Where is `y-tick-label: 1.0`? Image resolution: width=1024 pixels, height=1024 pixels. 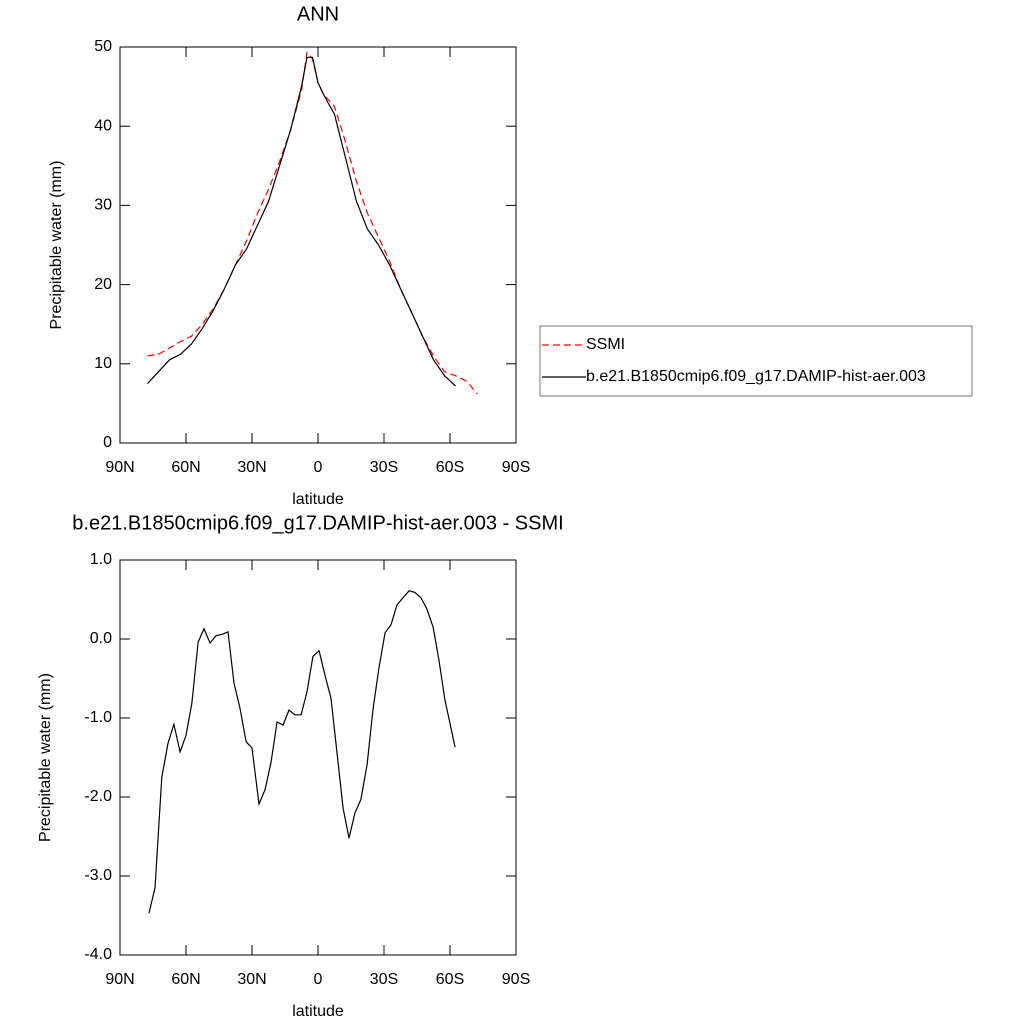
y-tick-label: 1.0 is located at coordinates (101, 559).